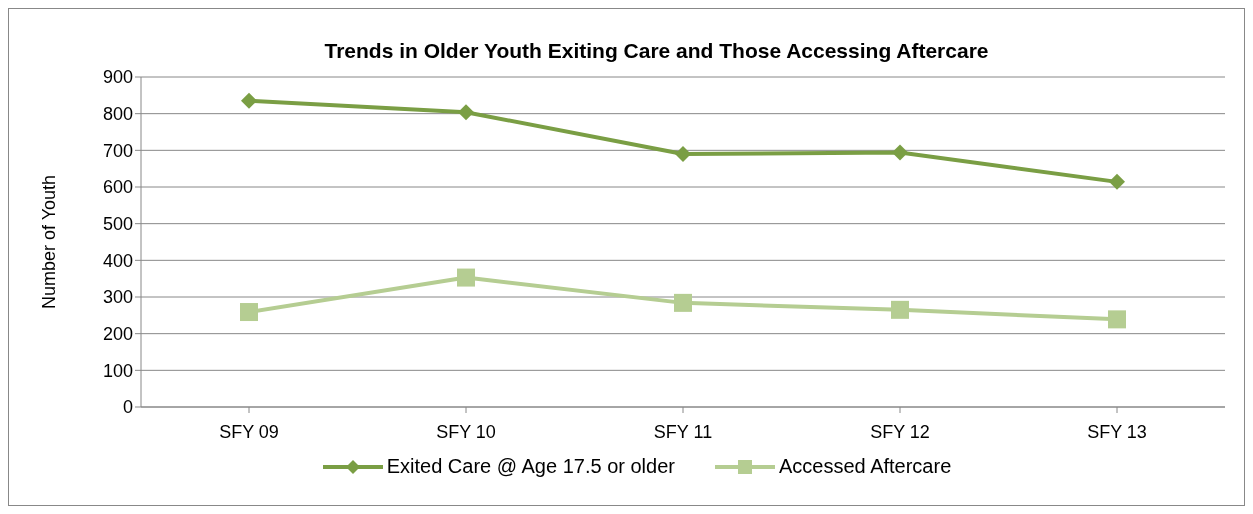 The width and height of the screenshot is (1253, 514). I want to click on x-tick-label: SFY 12, so click(900, 431).